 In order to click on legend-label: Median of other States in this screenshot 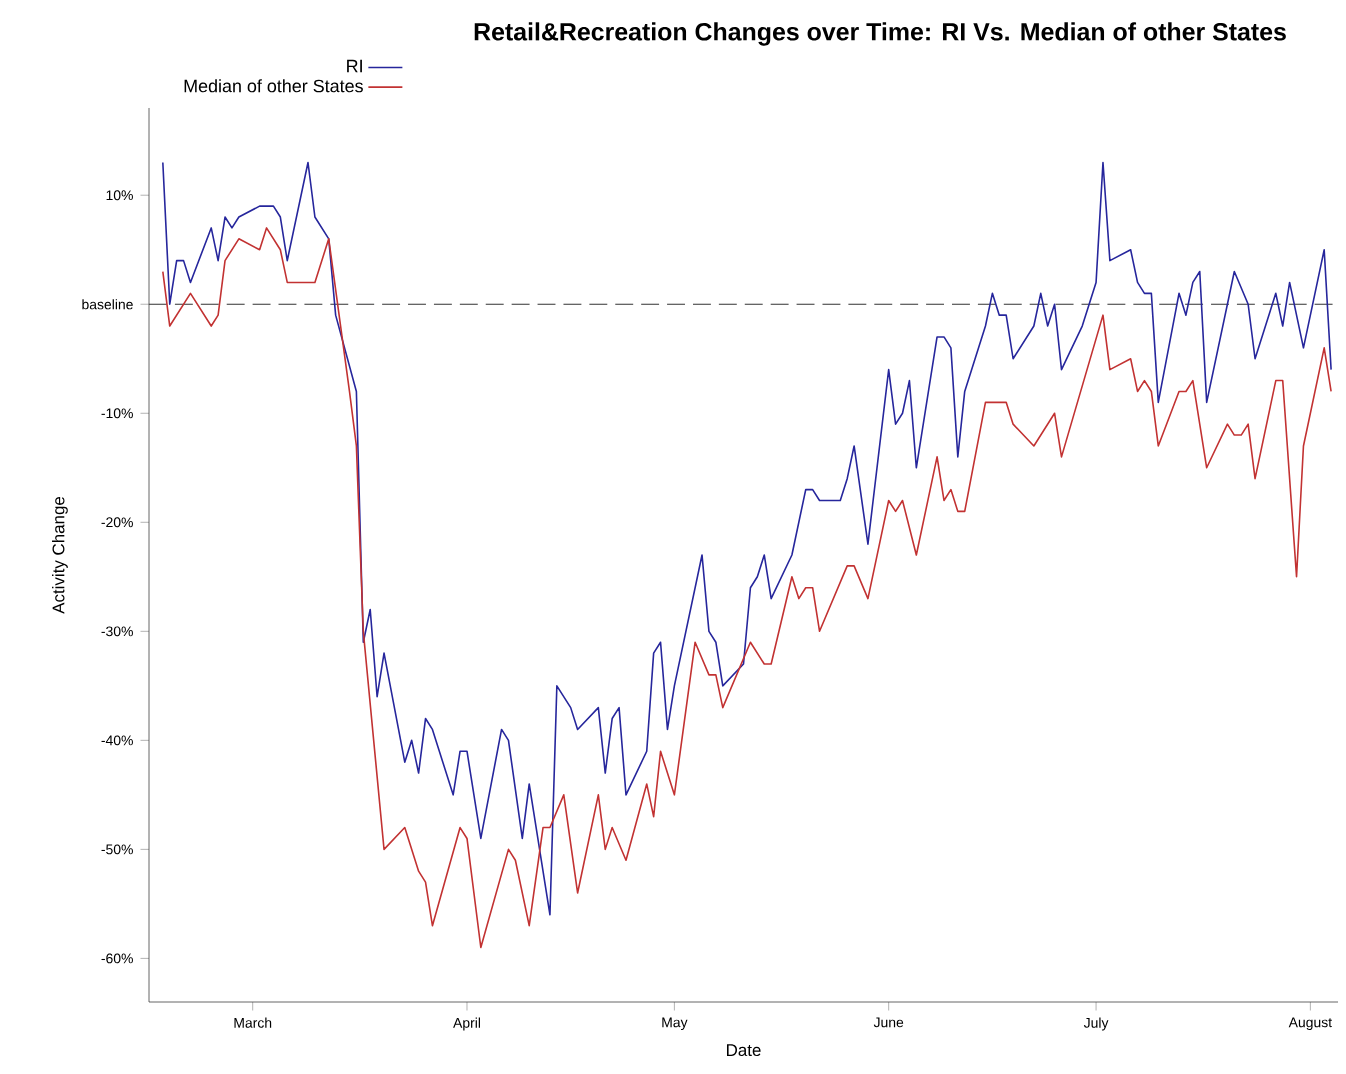, I will do `click(273, 86)`.